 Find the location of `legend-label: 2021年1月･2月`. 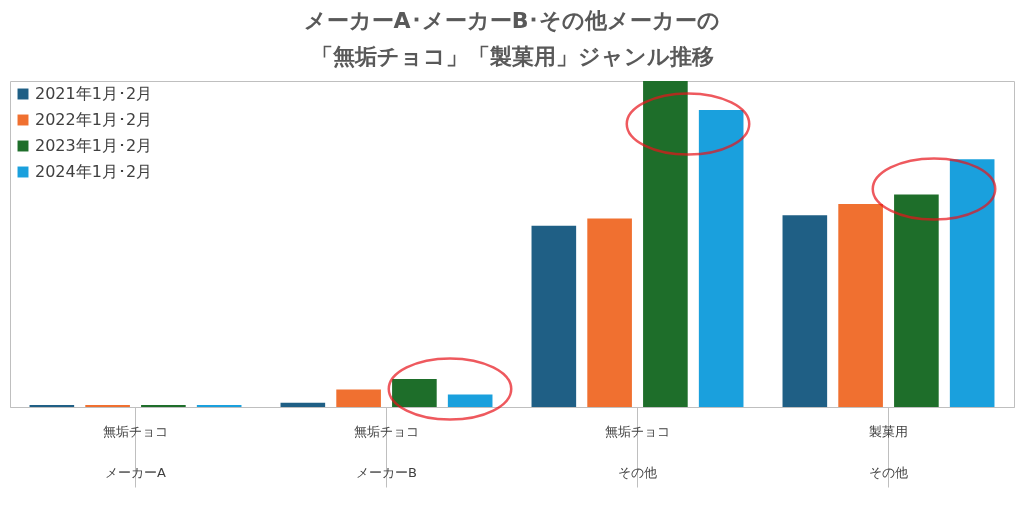

legend-label: 2021年1月･2月 is located at coordinates (94, 93).